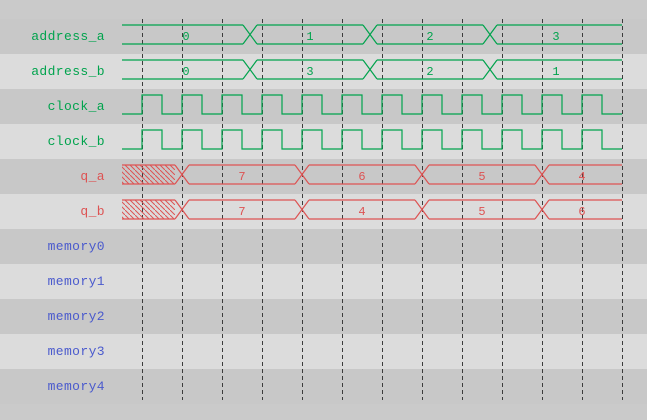  Describe the element at coordinates (372, 139) in the screenshot. I see `clock-wave-clock_b` at that location.